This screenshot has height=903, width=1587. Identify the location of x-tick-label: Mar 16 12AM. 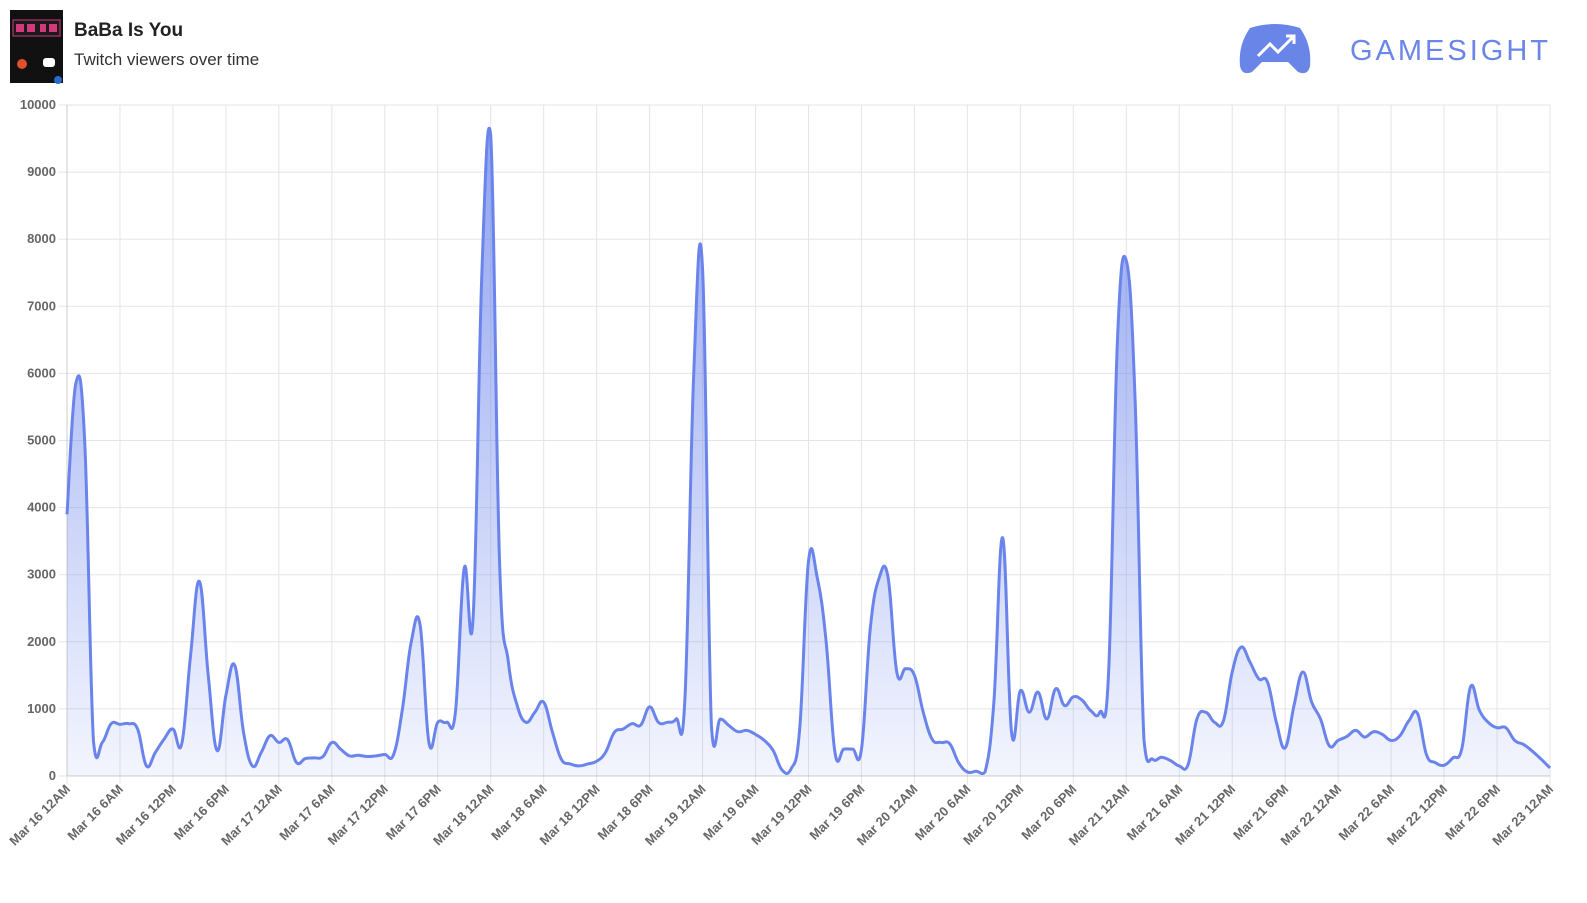
(39, 815).